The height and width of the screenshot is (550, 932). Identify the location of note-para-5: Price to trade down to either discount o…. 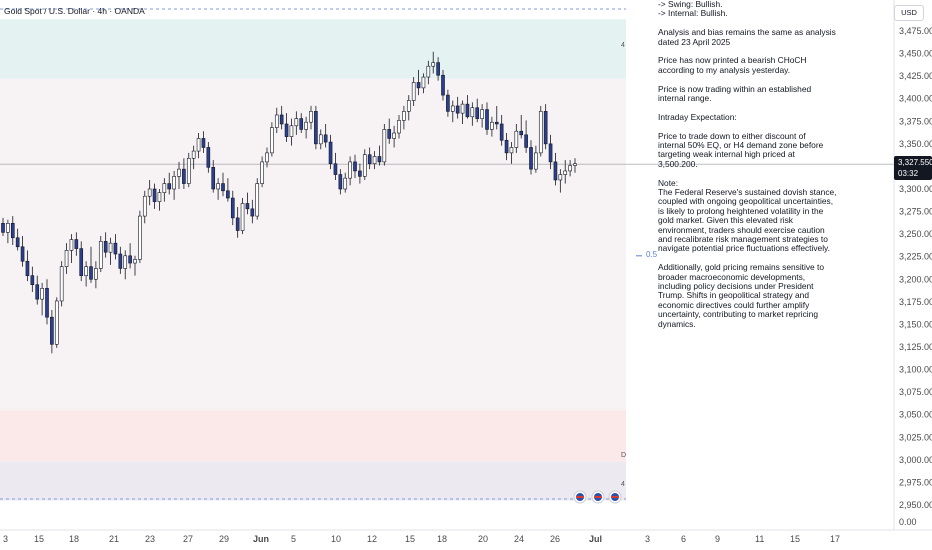
(741, 149).